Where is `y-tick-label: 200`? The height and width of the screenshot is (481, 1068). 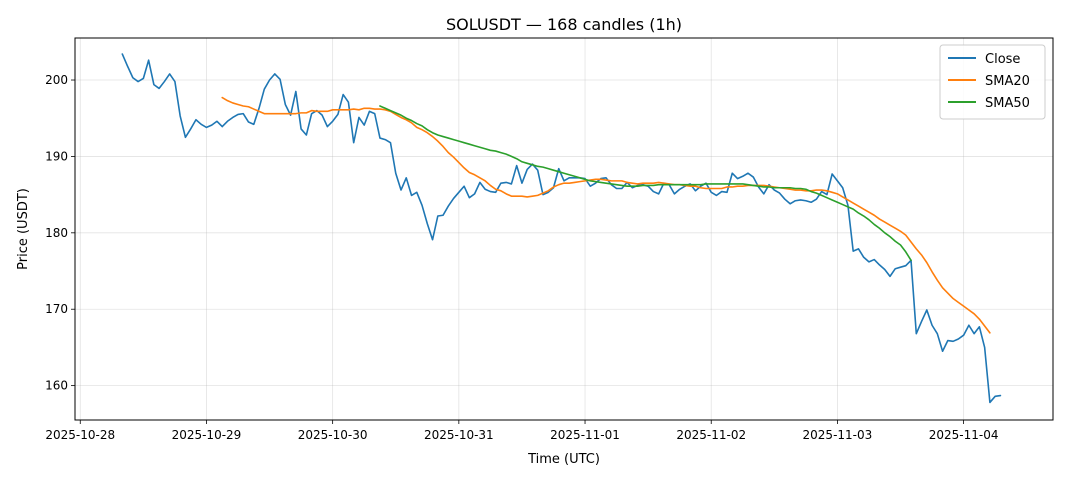 y-tick-label: 200 is located at coordinates (56, 80).